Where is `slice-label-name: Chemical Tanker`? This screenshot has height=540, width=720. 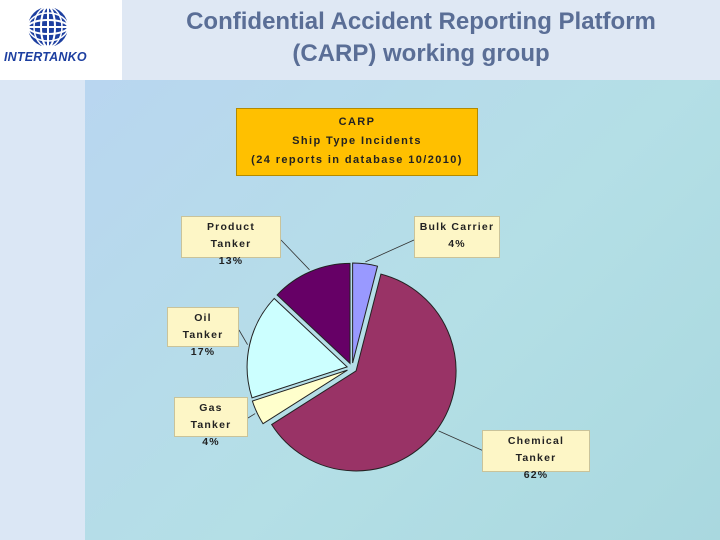 slice-label-name: Chemical Tanker is located at coordinates (536, 449).